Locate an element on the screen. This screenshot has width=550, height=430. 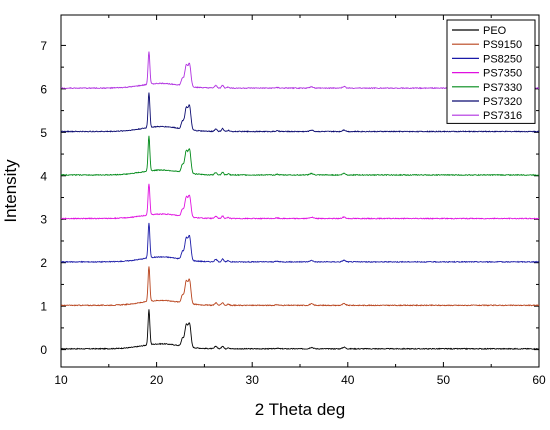
legend-label: PS9150 is located at coordinates (502, 45).